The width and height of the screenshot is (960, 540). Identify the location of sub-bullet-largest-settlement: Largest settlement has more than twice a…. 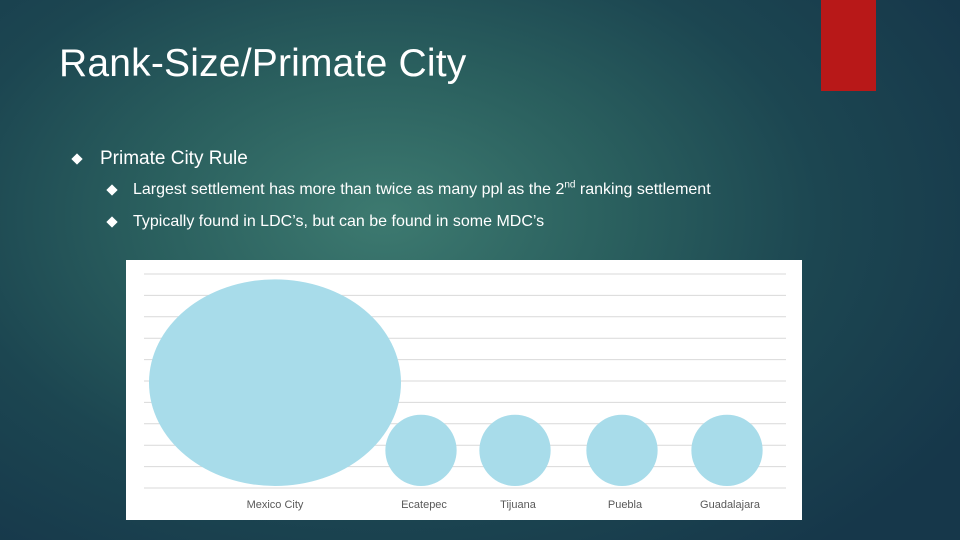
(408, 189).